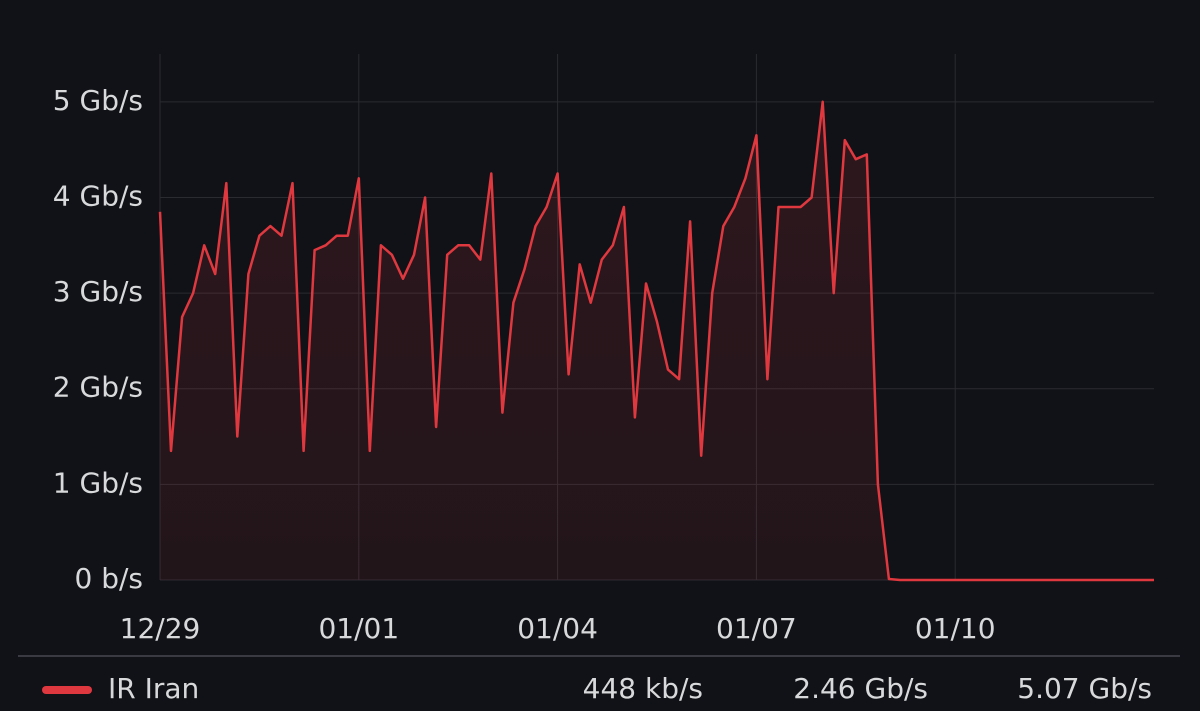 This screenshot has height=711, width=1200. What do you see at coordinates (955, 628) in the screenshot?
I see `x-tick-label: 01/10` at bounding box center [955, 628].